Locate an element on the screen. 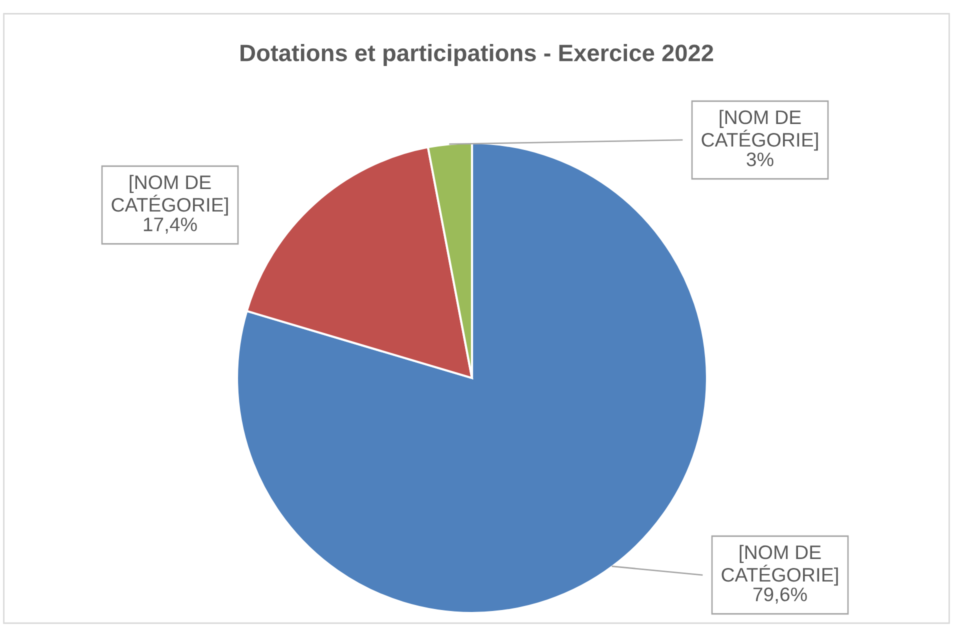  data-label: 17,4% is located at coordinates (170, 226).